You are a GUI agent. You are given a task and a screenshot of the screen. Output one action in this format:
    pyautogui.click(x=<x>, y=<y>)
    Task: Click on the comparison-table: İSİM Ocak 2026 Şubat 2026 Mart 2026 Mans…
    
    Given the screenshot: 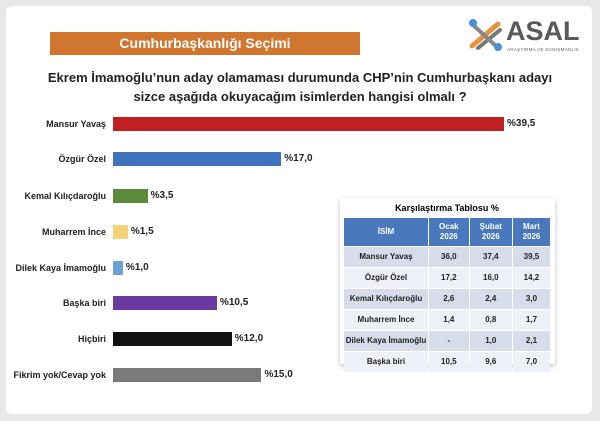 What is the action you would take?
    pyautogui.click(x=447, y=295)
    